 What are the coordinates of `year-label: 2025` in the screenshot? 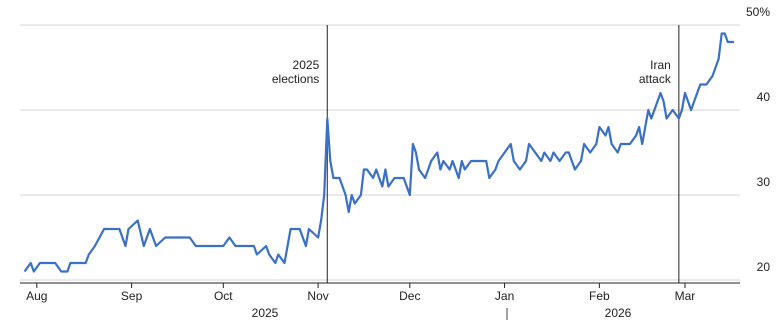 It's located at (265, 313).